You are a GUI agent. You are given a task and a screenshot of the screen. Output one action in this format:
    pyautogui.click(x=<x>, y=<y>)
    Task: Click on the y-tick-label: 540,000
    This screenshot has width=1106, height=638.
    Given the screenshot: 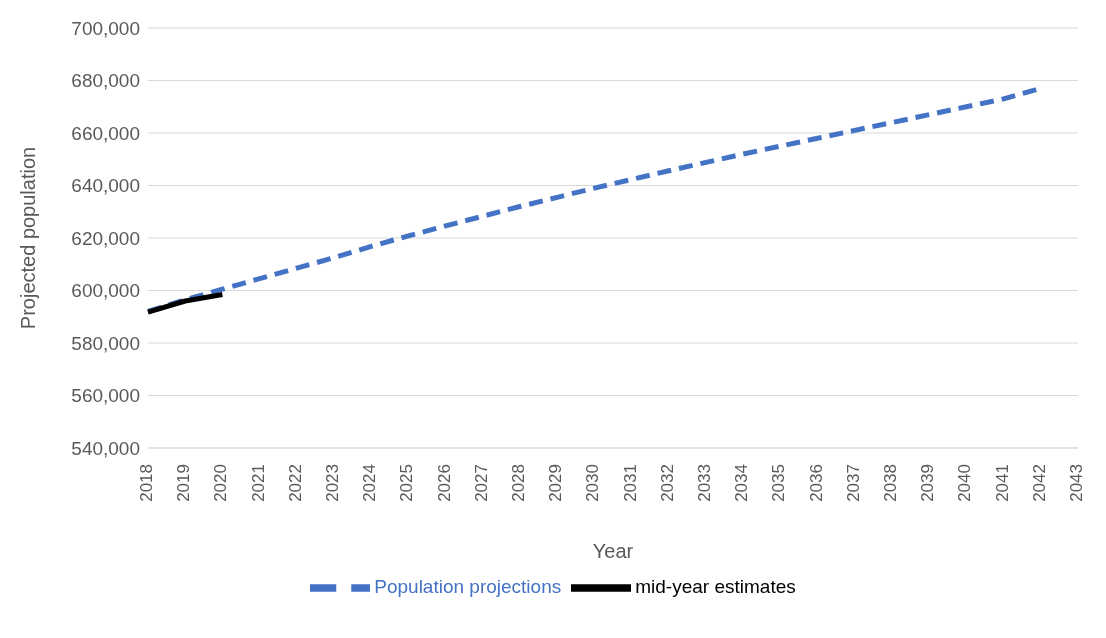 What is the action you would take?
    pyautogui.click(x=105, y=448)
    